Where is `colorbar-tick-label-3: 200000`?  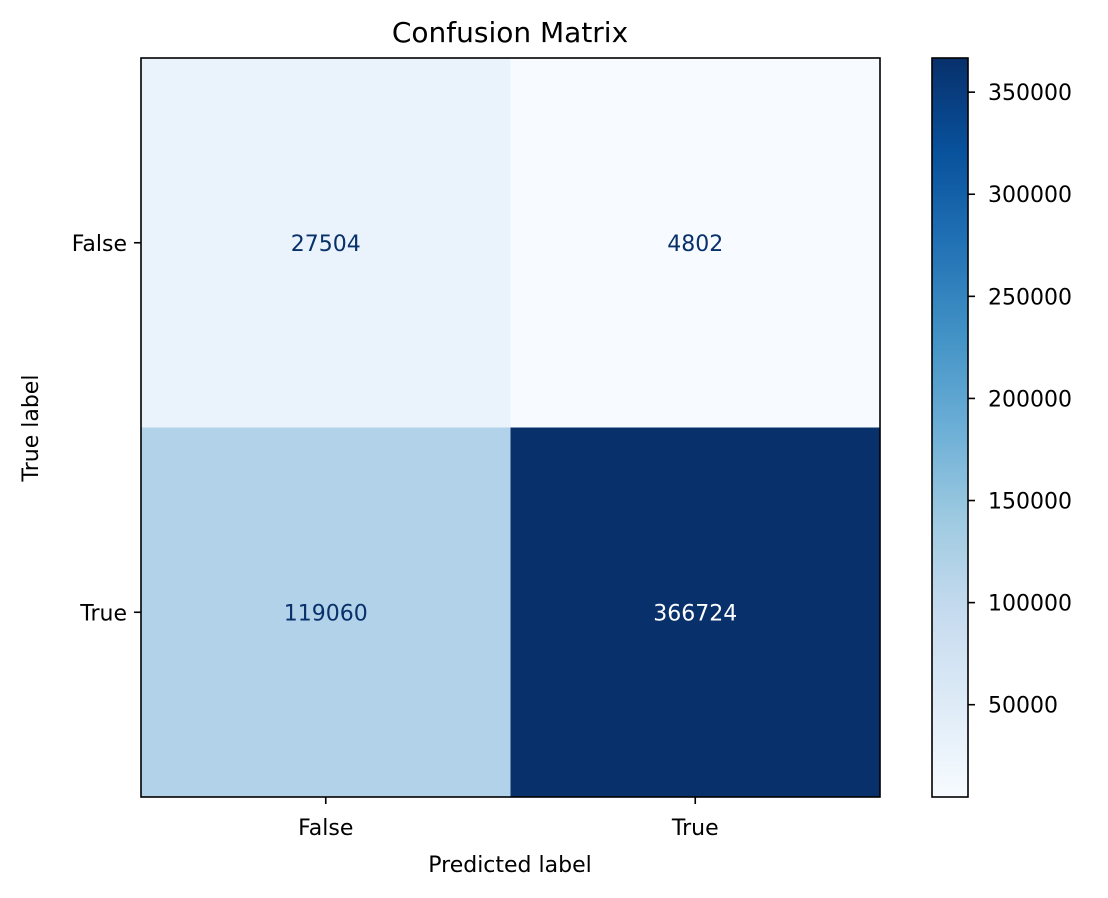
colorbar-tick-label-3: 200000 is located at coordinates (1030, 399).